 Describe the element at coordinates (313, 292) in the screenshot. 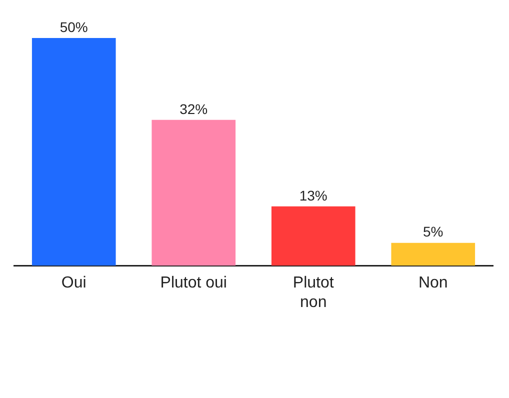

I see `x-tick-label: Plutot non` at that location.